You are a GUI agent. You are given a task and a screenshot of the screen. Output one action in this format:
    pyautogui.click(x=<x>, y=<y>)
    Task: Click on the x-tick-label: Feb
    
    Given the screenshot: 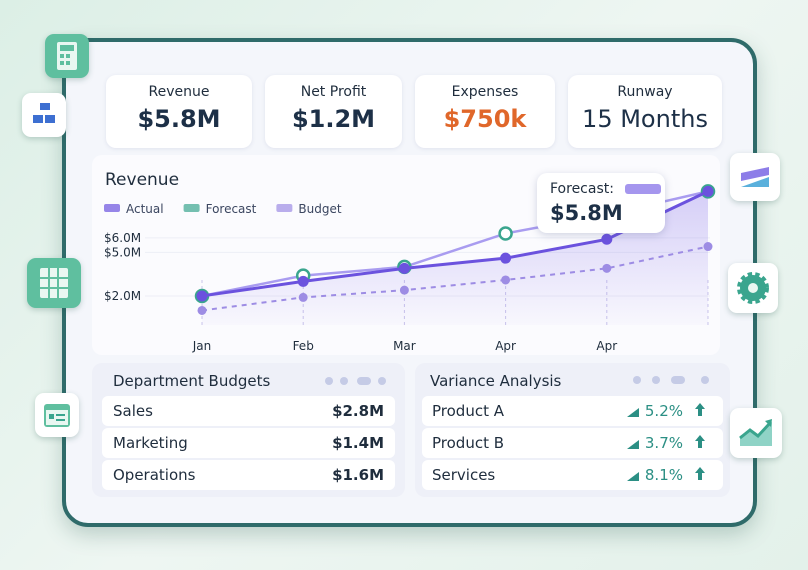 What is the action you would take?
    pyautogui.click(x=303, y=346)
    